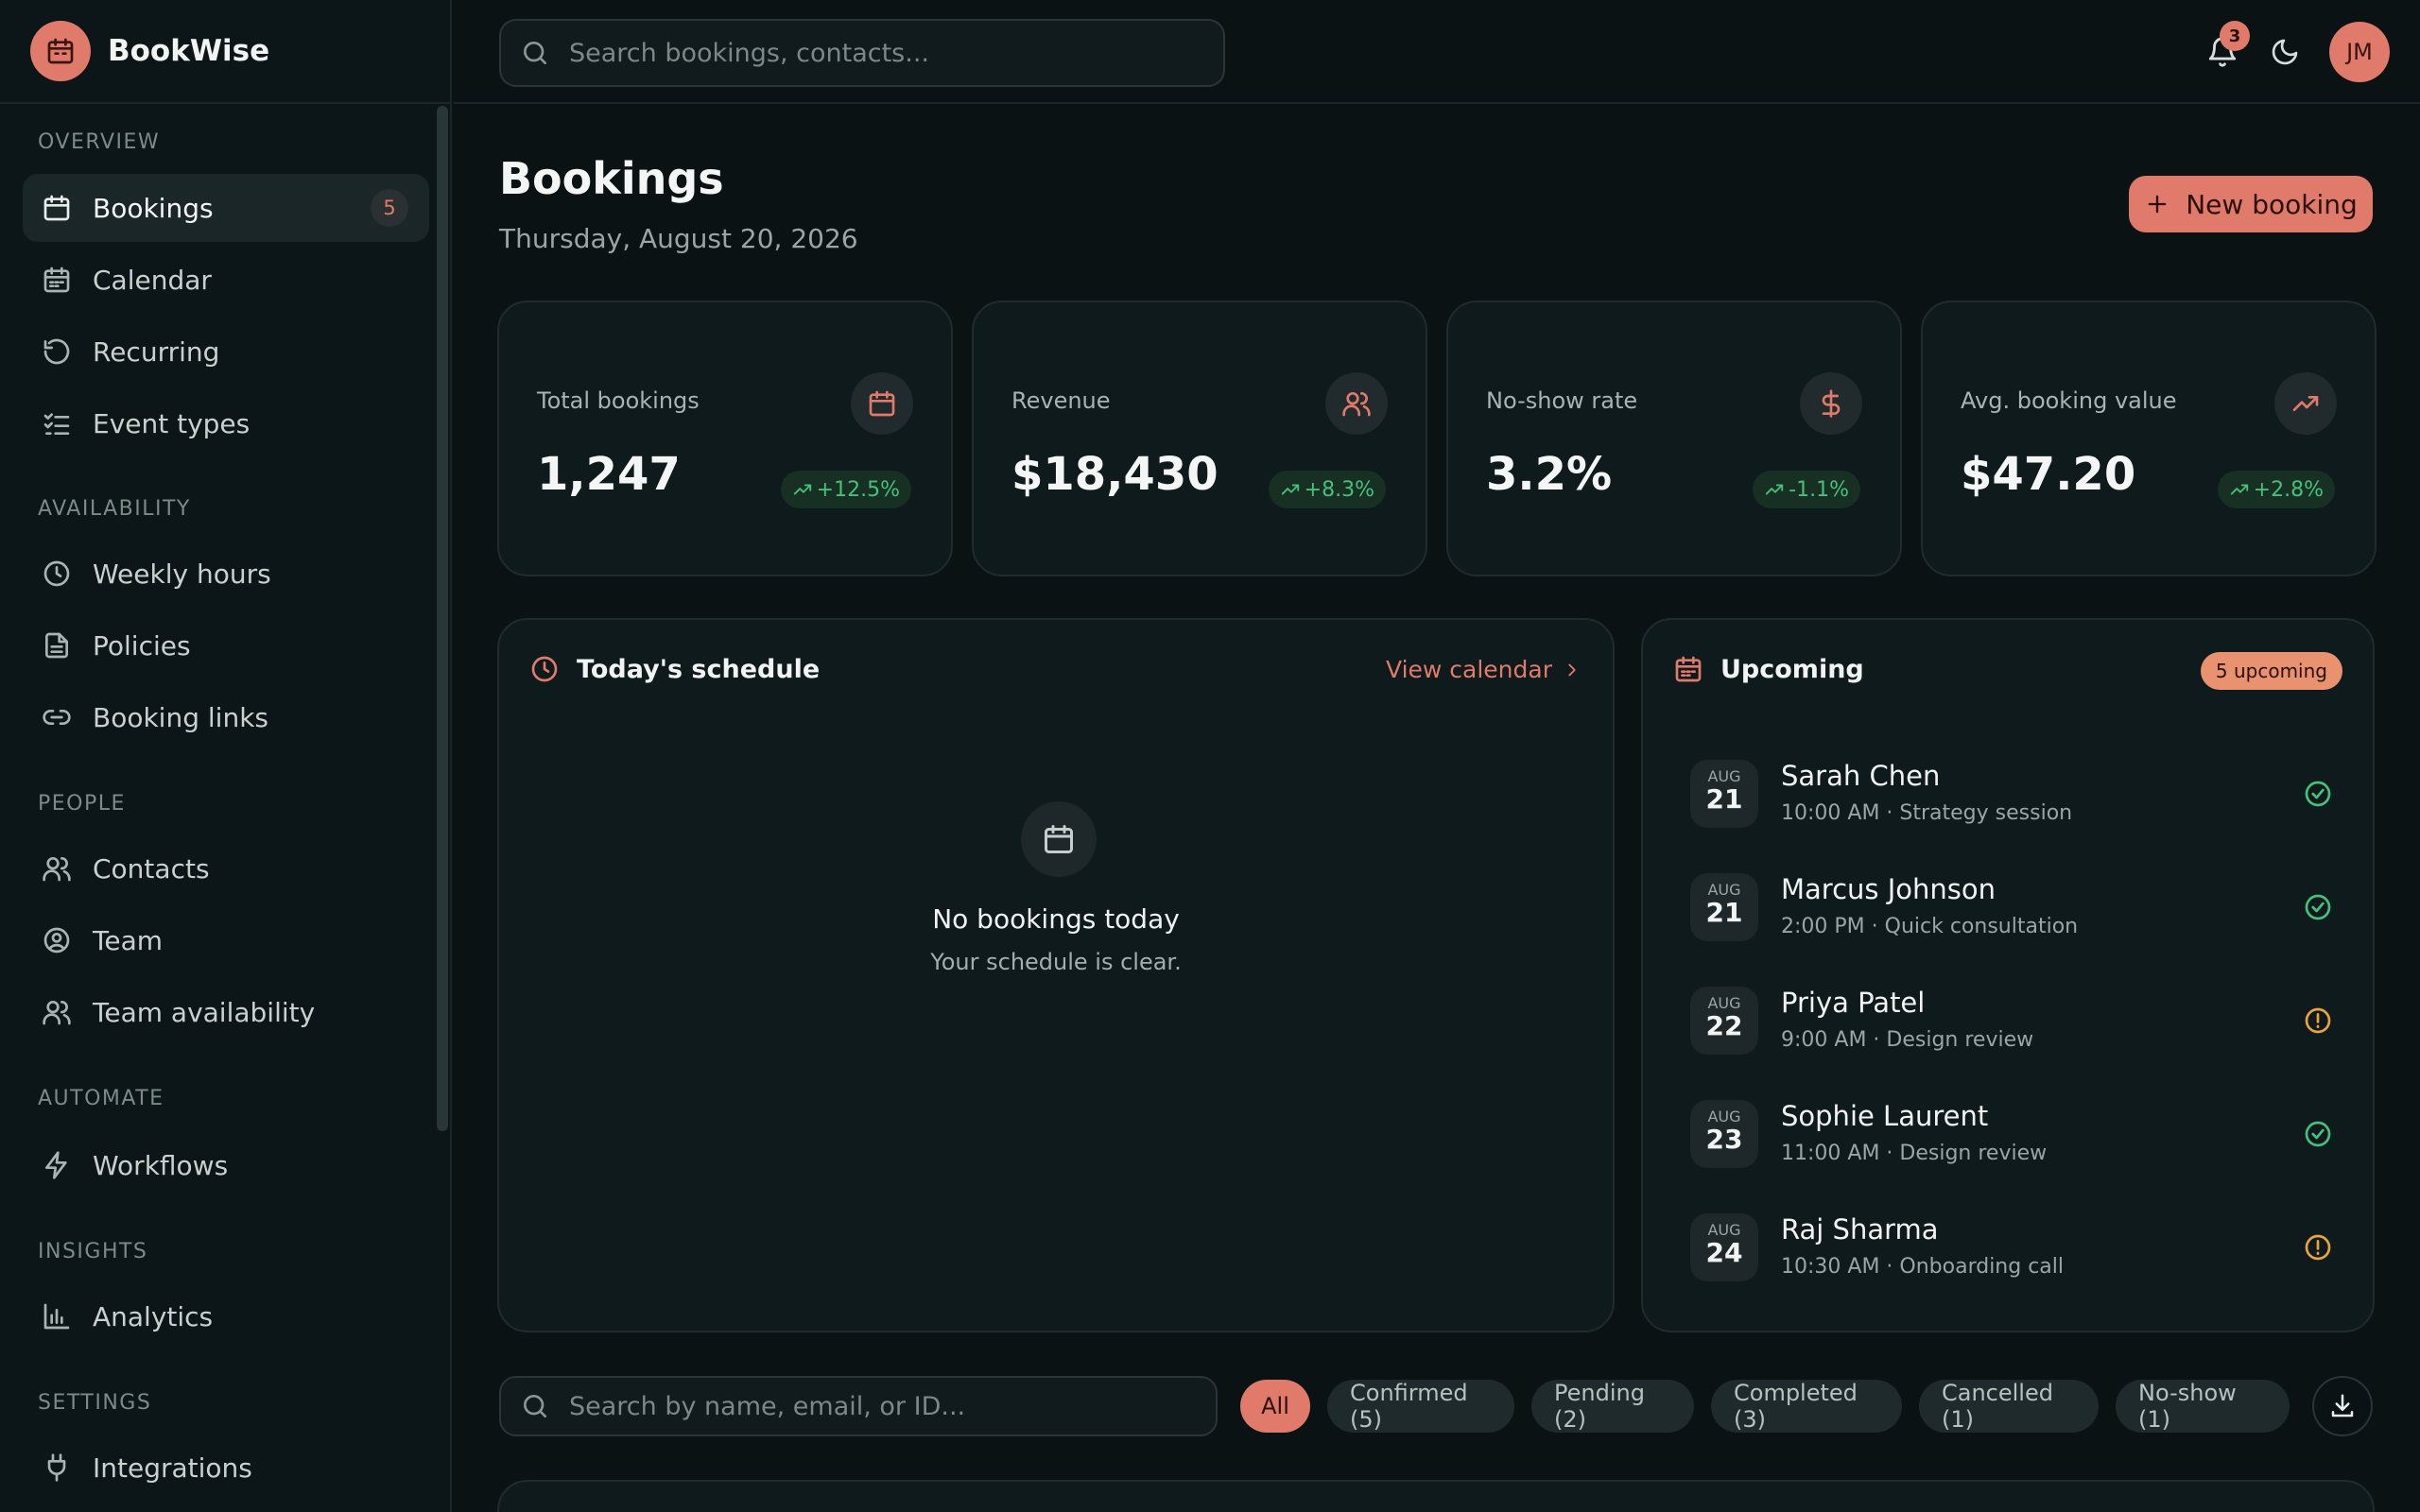  What do you see at coordinates (2235, 36) in the screenshot?
I see `notification-count-badge: 3` at bounding box center [2235, 36].